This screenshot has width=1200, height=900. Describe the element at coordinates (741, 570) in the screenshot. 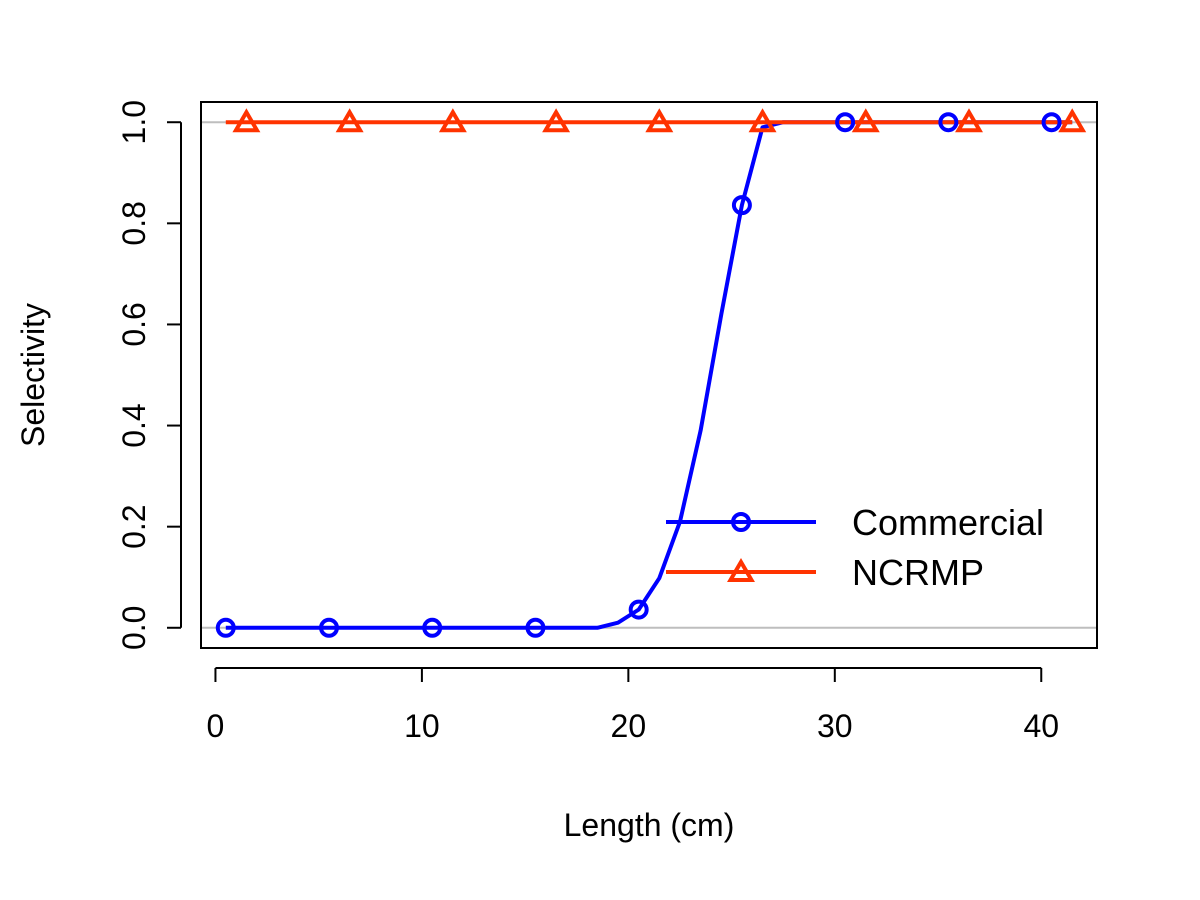

I see `legend-marker-ncrmp` at that location.